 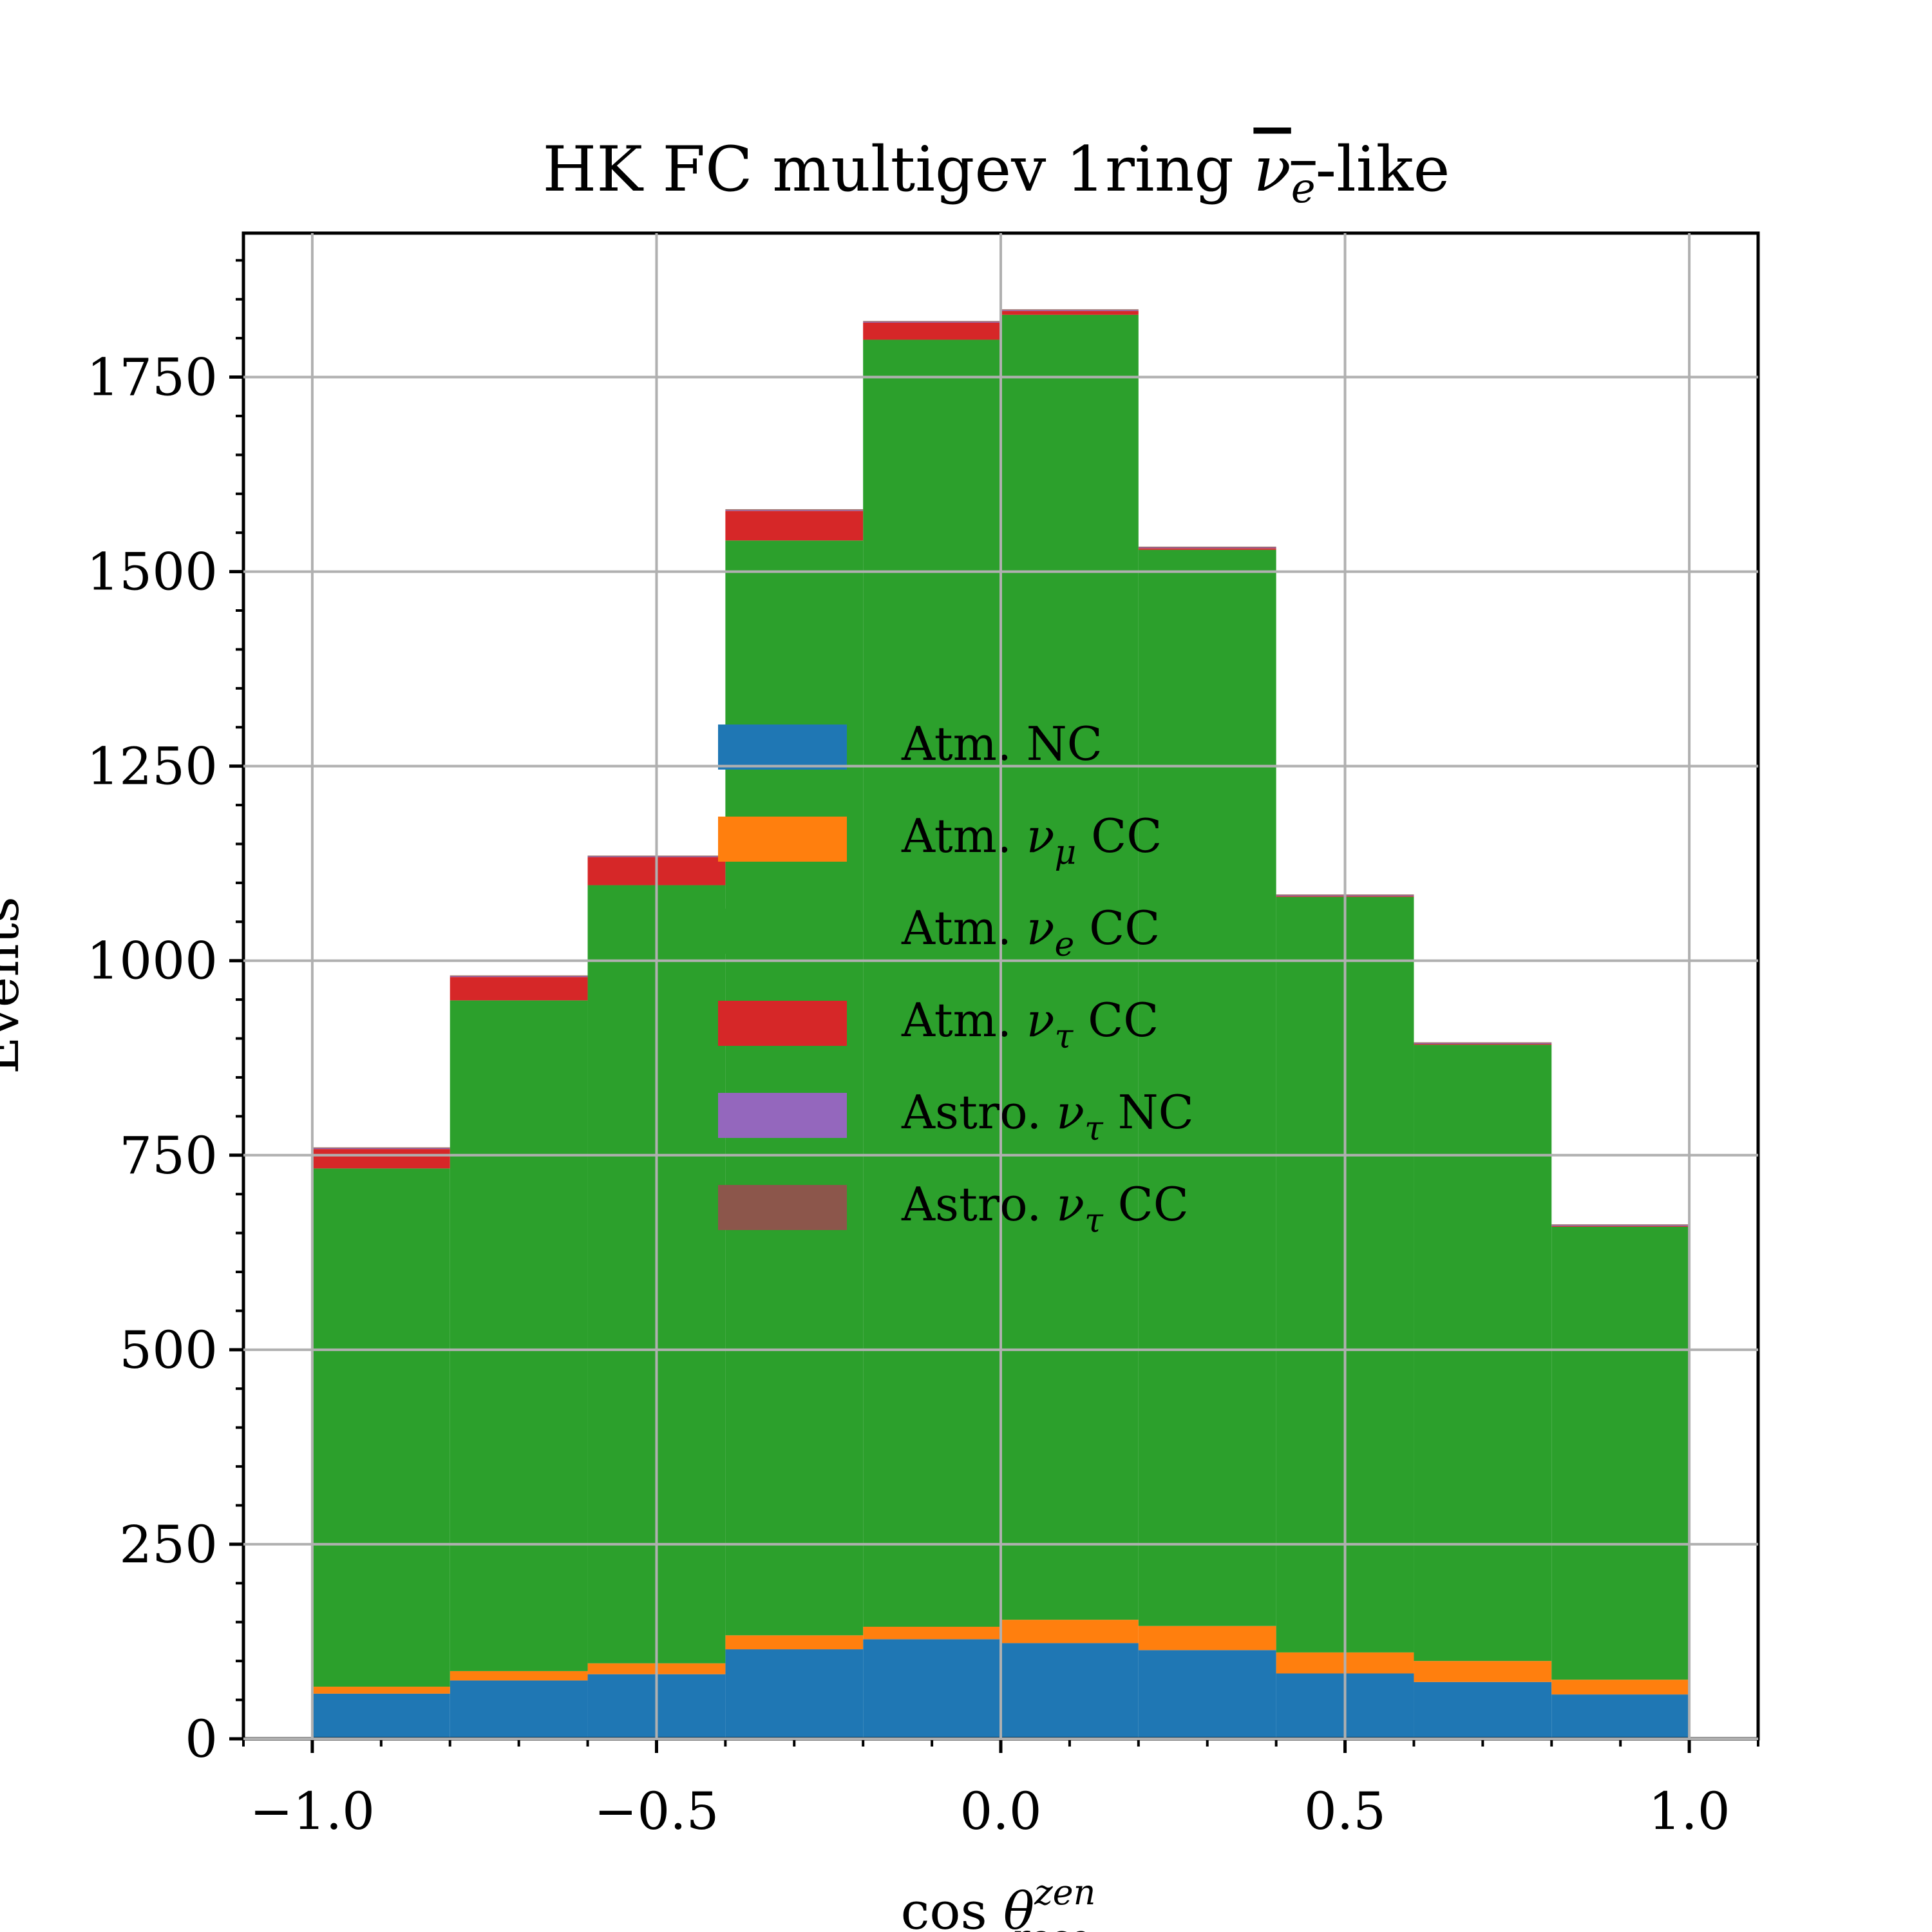 I want to click on bar-series4-bin6, so click(x=1207, y=548).